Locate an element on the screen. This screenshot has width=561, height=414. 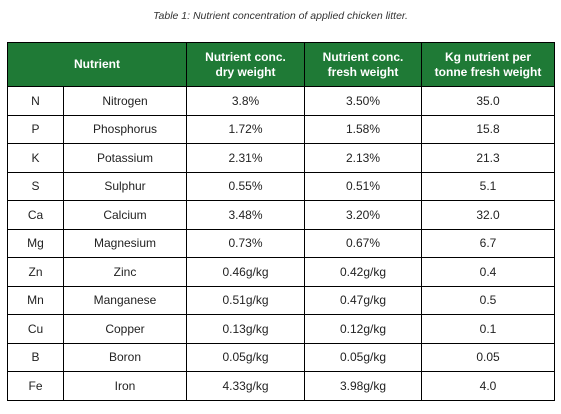
cell-symbol: B is located at coordinates (35, 357).